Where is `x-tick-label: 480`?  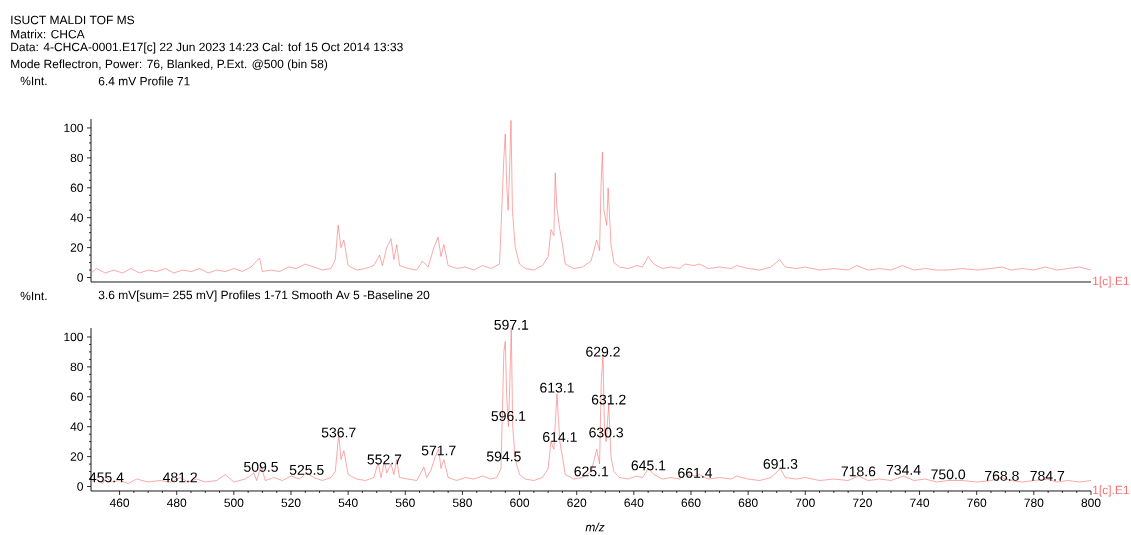
x-tick-label: 480 is located at coordinates (176, 503).